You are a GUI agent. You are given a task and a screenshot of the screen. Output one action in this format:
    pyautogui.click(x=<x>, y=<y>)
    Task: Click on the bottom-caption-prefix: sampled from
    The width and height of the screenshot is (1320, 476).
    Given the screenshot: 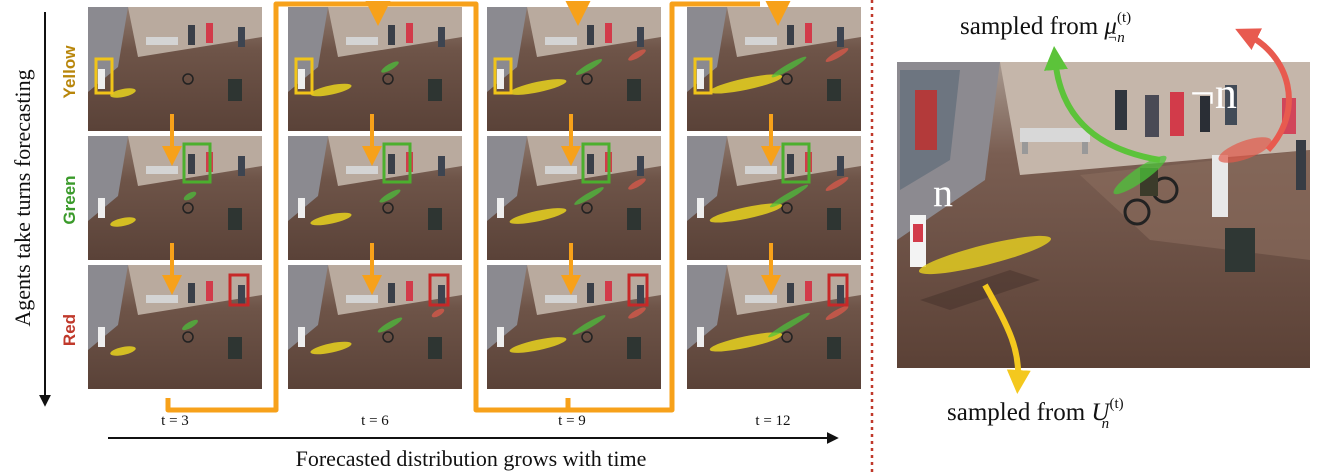 What is the action you would take?
    pyautogui.click(x=1019, y=412)
    